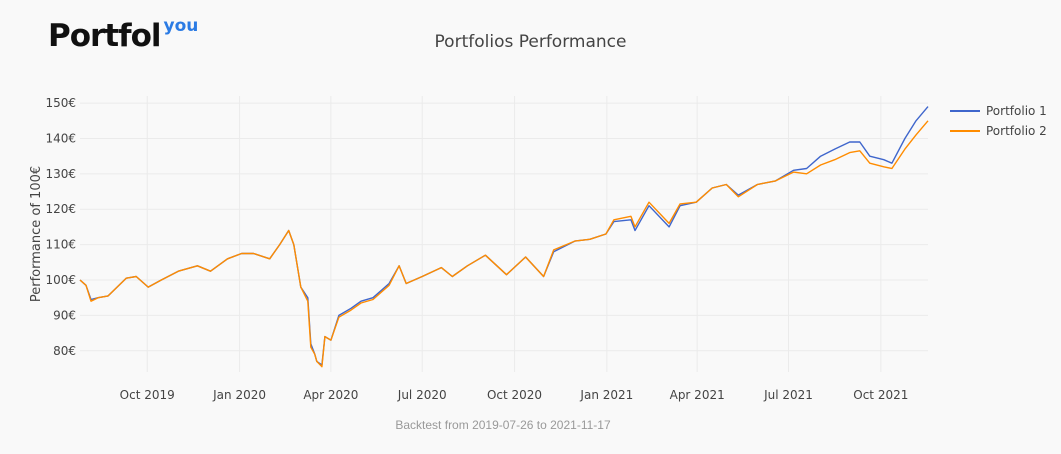 Image resolution: width=1061 pixels, height=454 pixels. What do you see at coordinates (606, 395) in the screenshot?
I see `x-tick-label: Jan 2021` at bounding box center [606, 395].